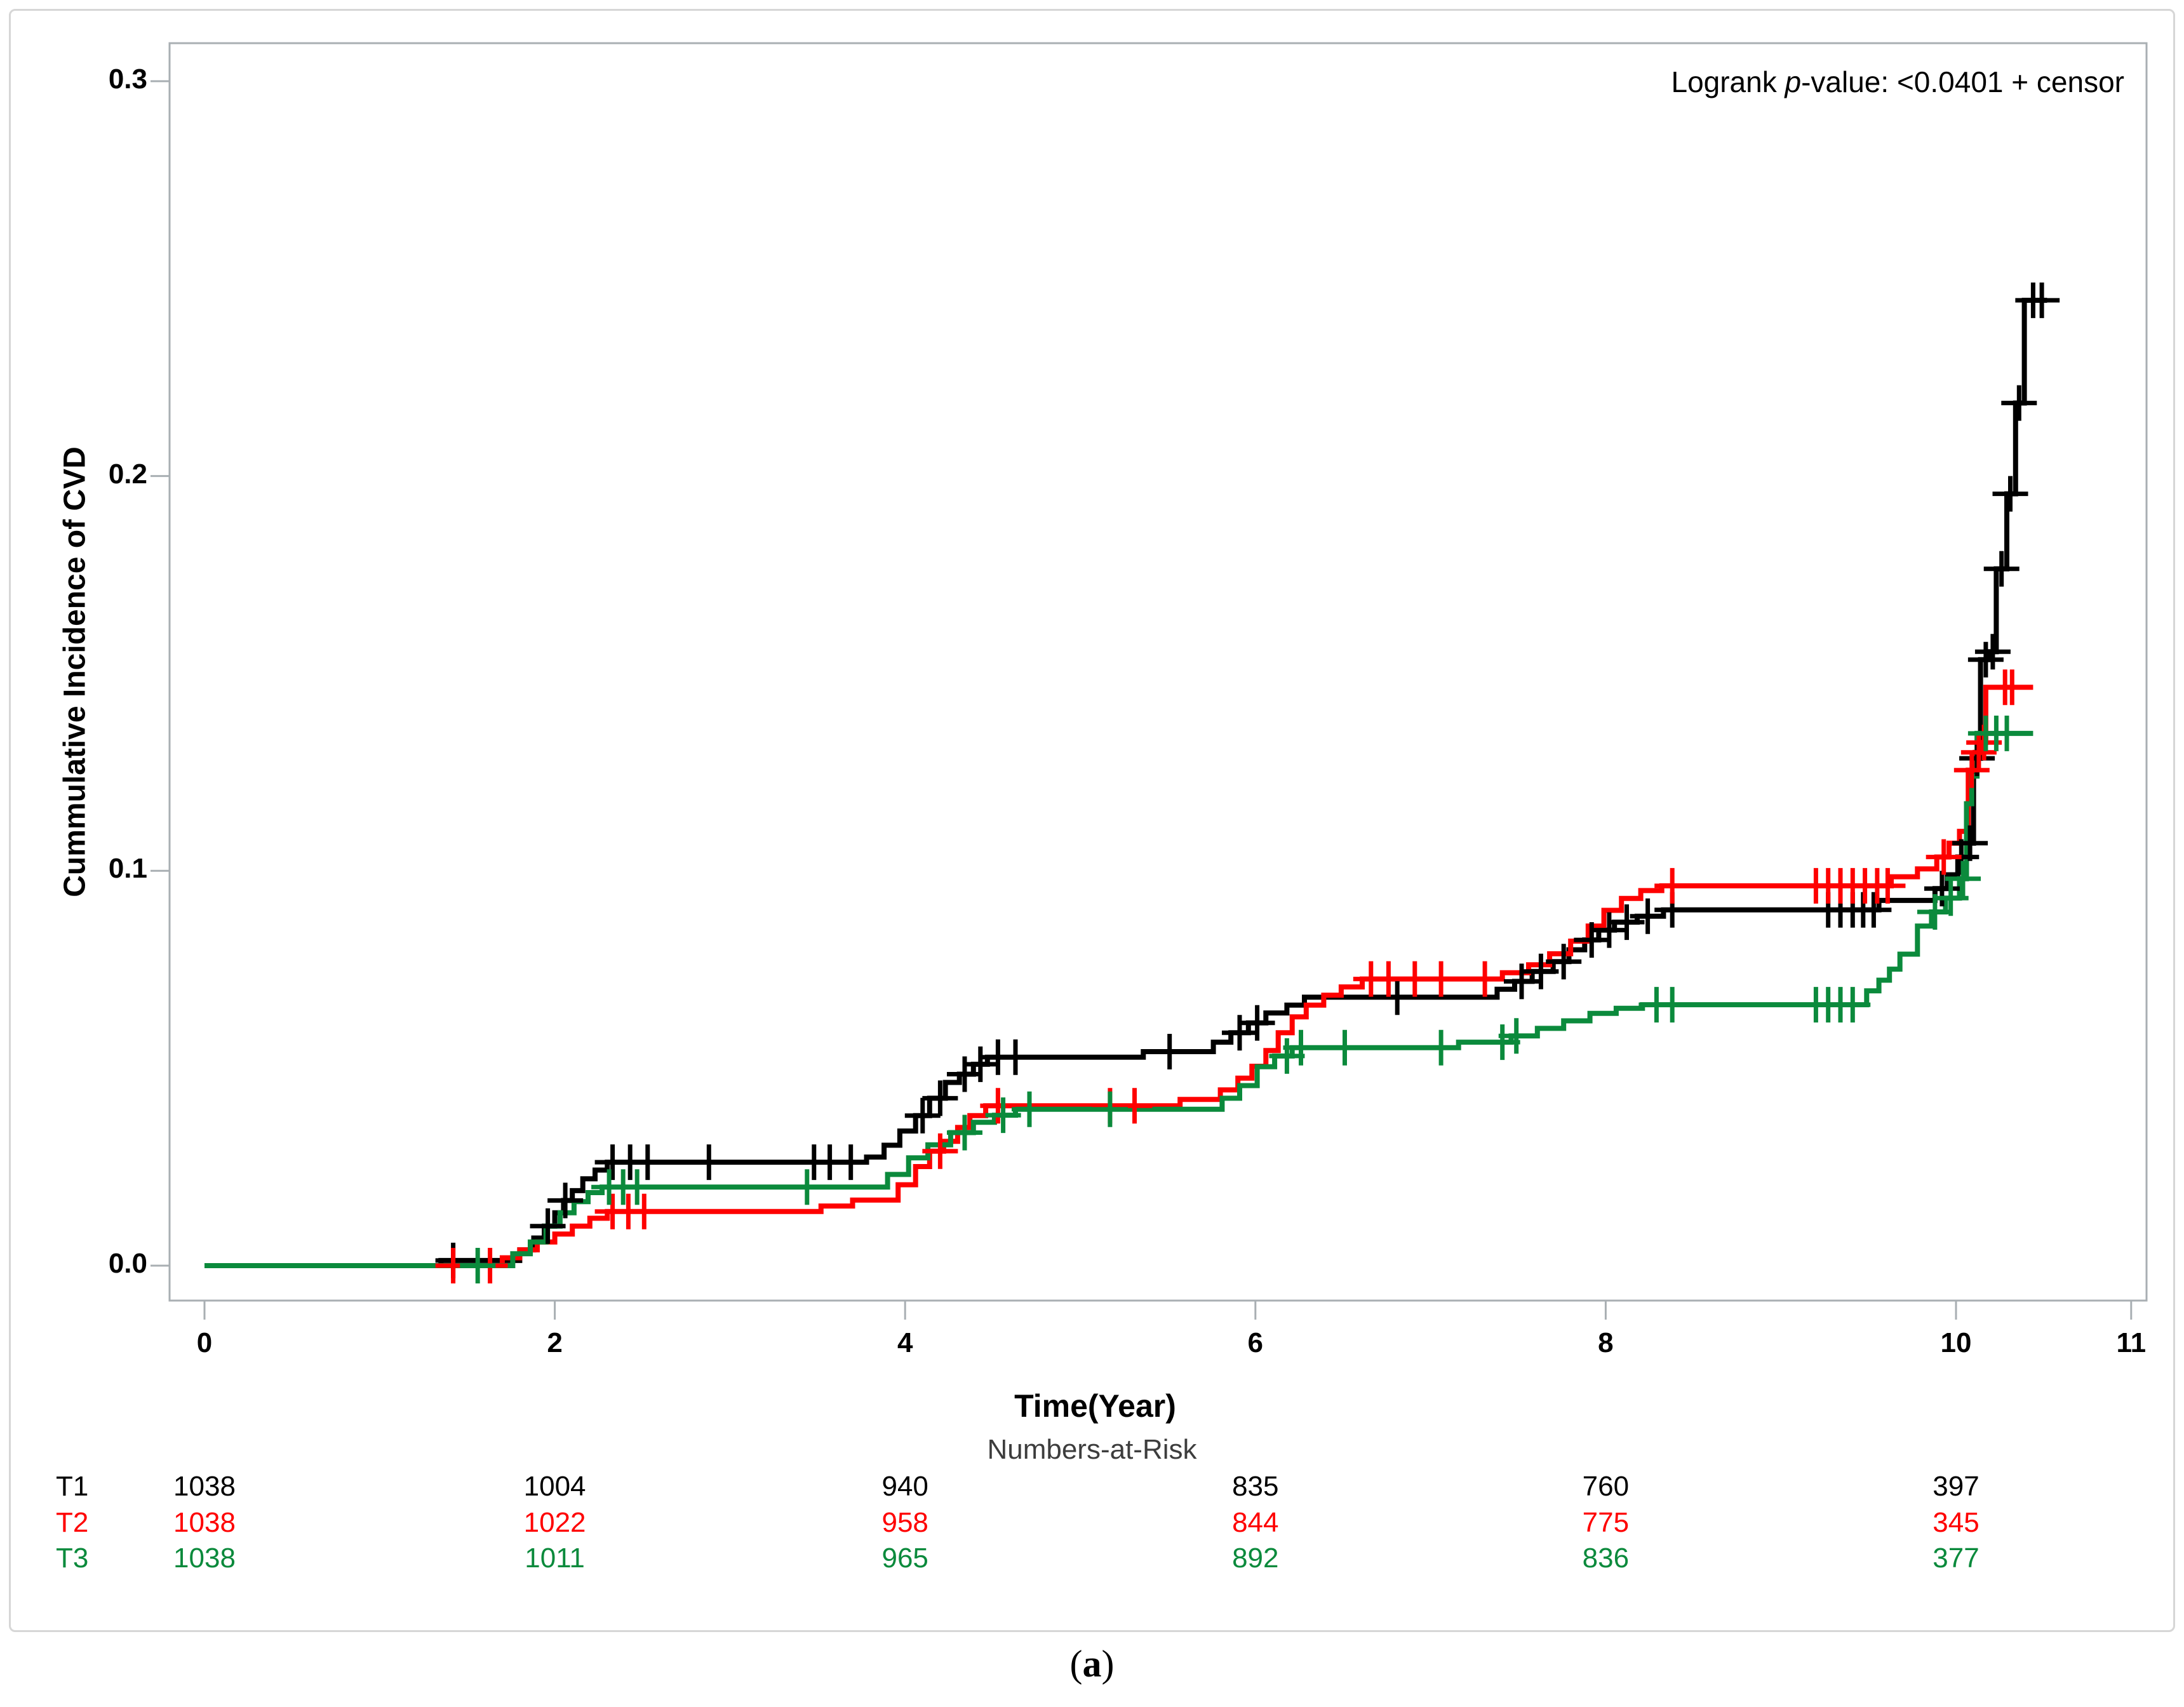 This screenshot has width=2184, height=1707. I want to click on logrank-annotation-prefix: Logrank, so click(1728, 81).